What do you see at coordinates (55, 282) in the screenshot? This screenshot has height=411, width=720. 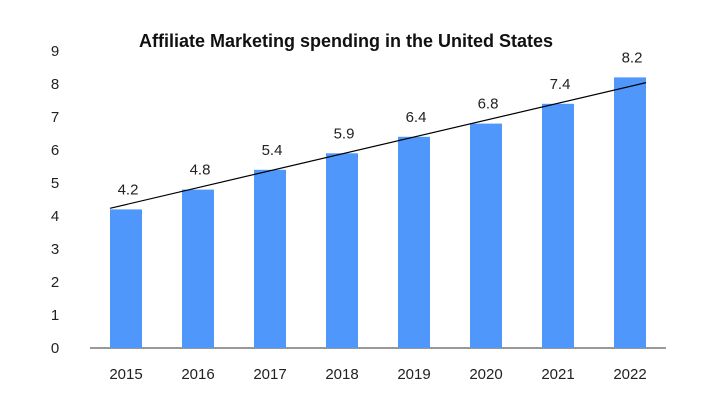 I see `y-tick-label: 2` at bounding box center [55, 282].